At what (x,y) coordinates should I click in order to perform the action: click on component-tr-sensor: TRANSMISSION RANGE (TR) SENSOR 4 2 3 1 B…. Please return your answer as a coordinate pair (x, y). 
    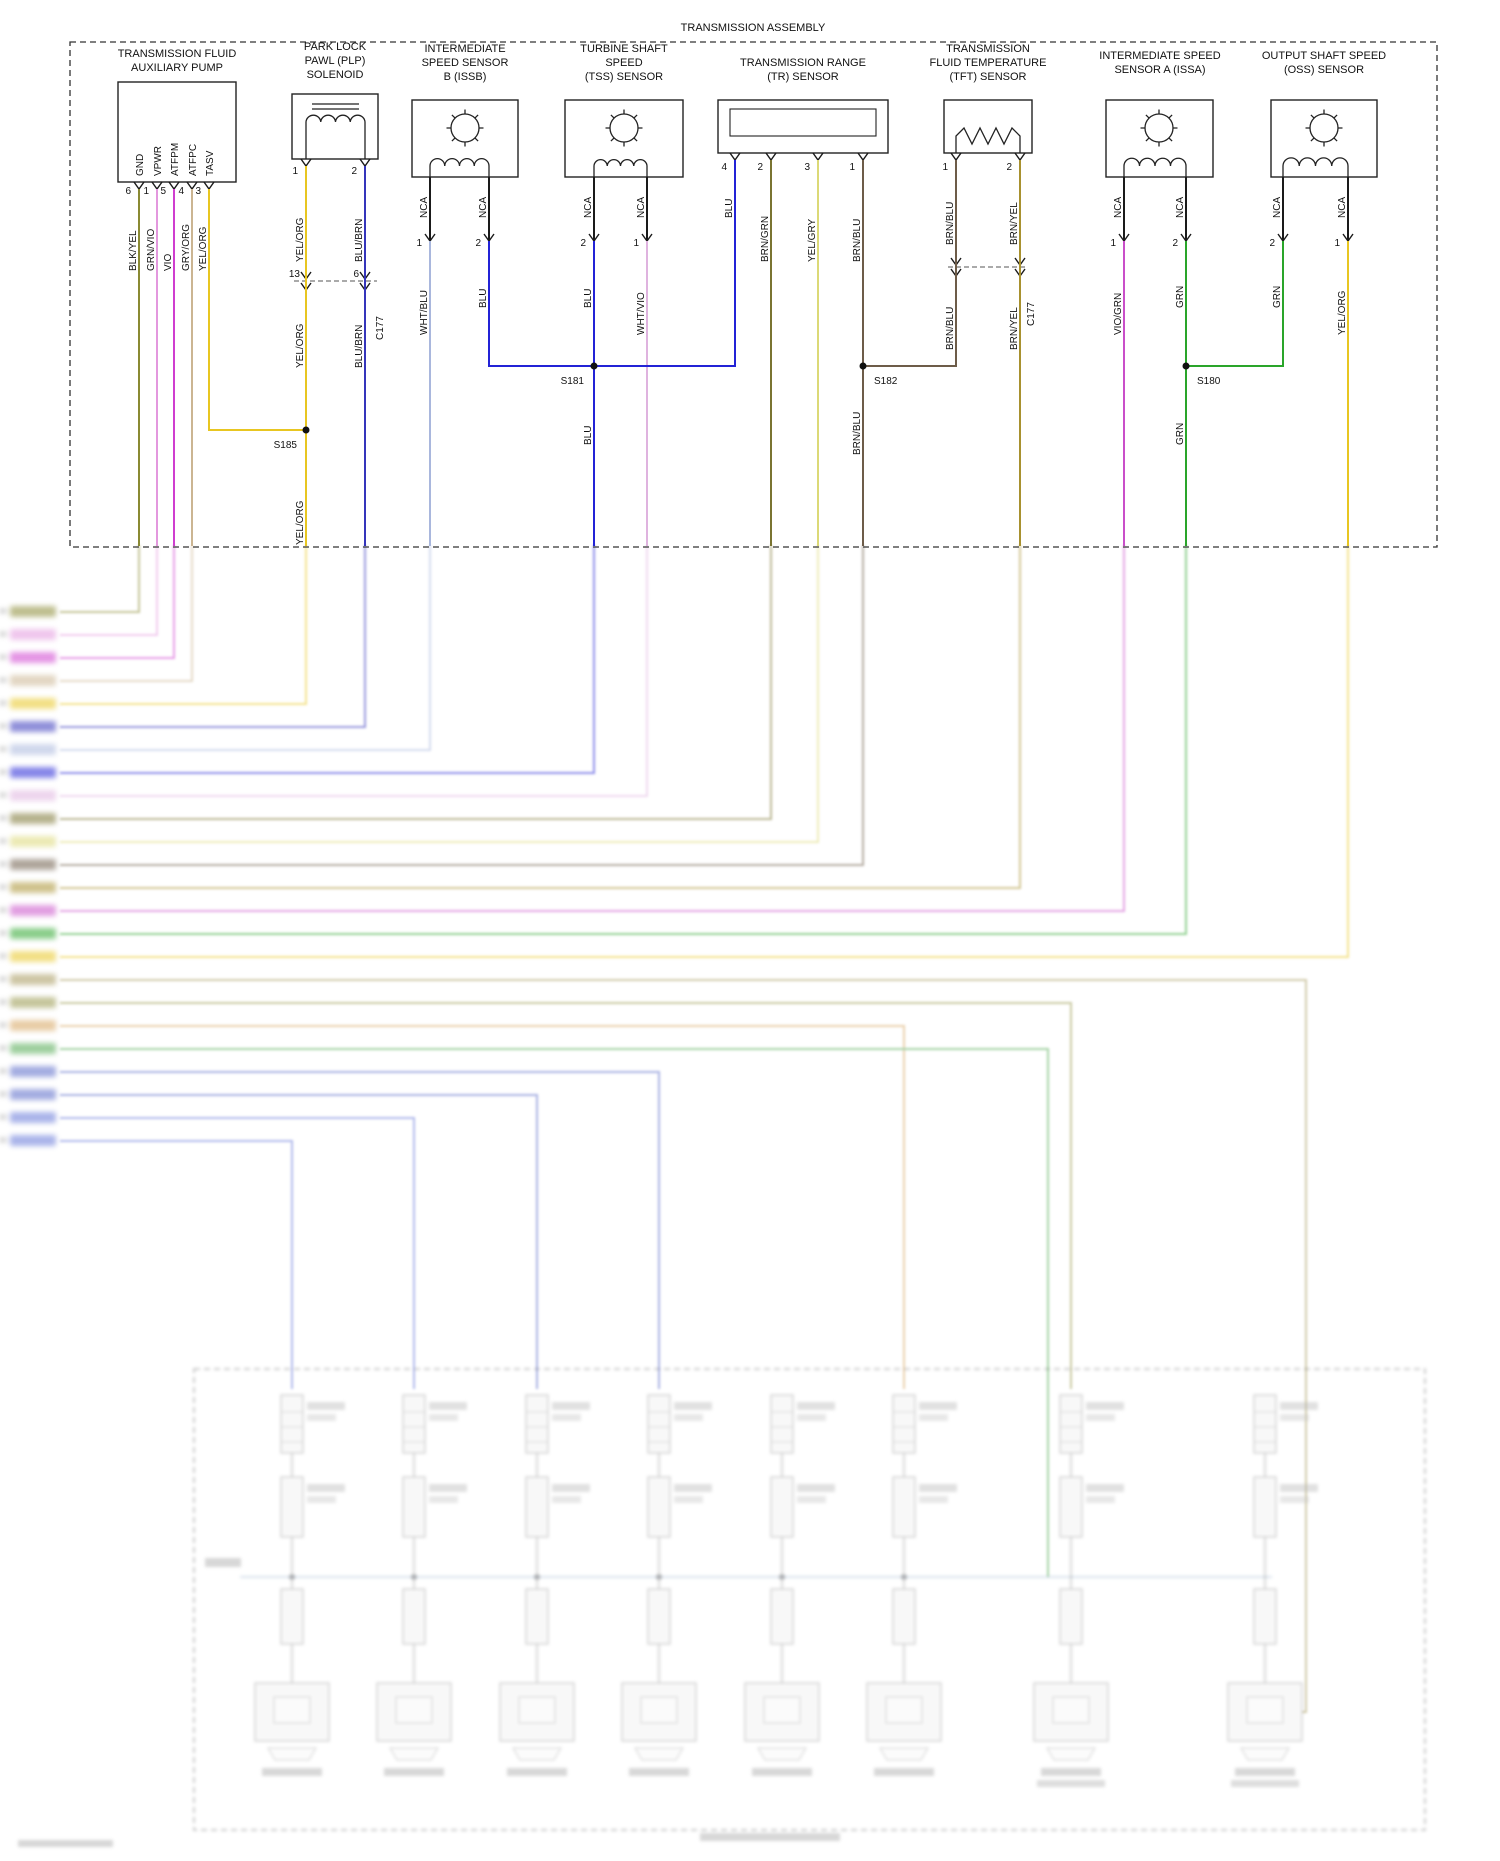
    Looking at the image, I should click on (807, 256).